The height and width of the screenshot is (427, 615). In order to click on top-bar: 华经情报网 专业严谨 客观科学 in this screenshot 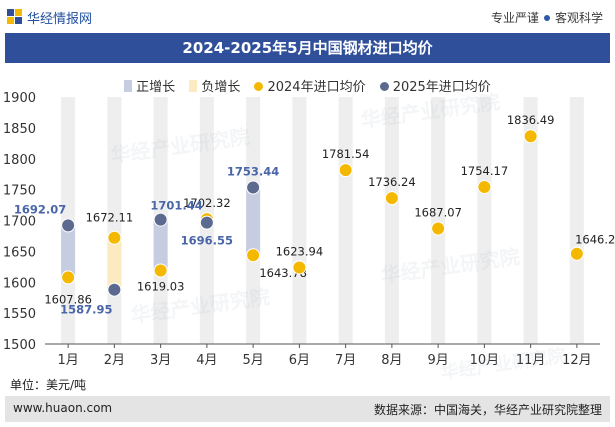, I will do `click(307, 16)`.